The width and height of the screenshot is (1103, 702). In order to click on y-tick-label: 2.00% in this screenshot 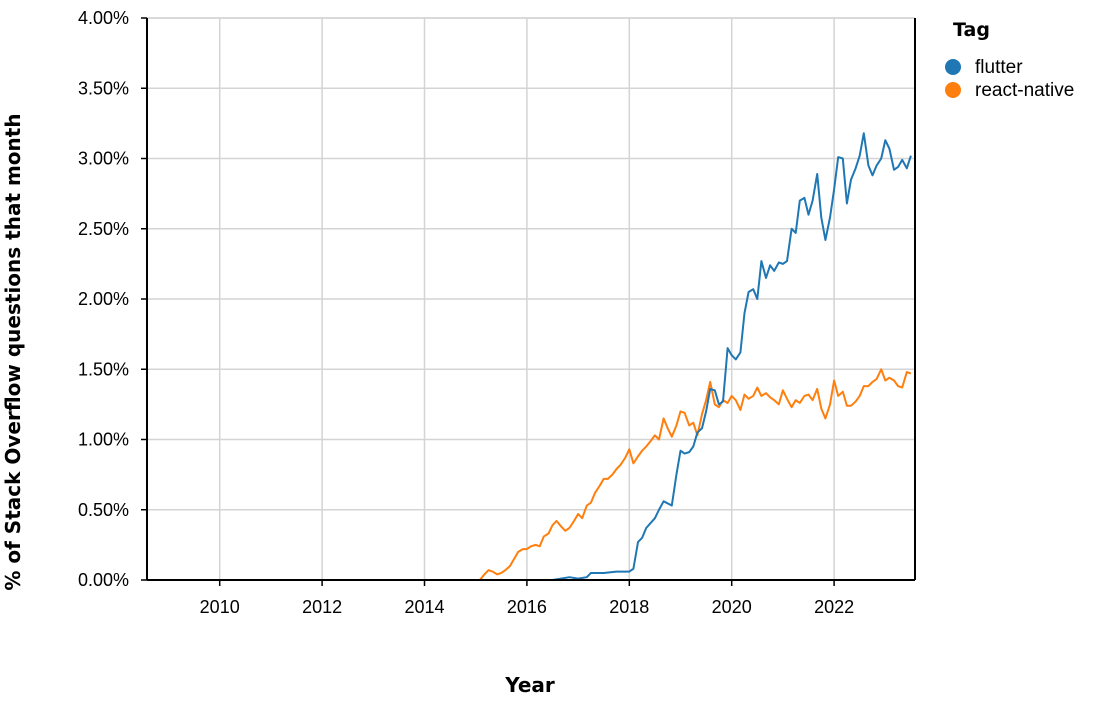, I will do `click(103, 299)`.